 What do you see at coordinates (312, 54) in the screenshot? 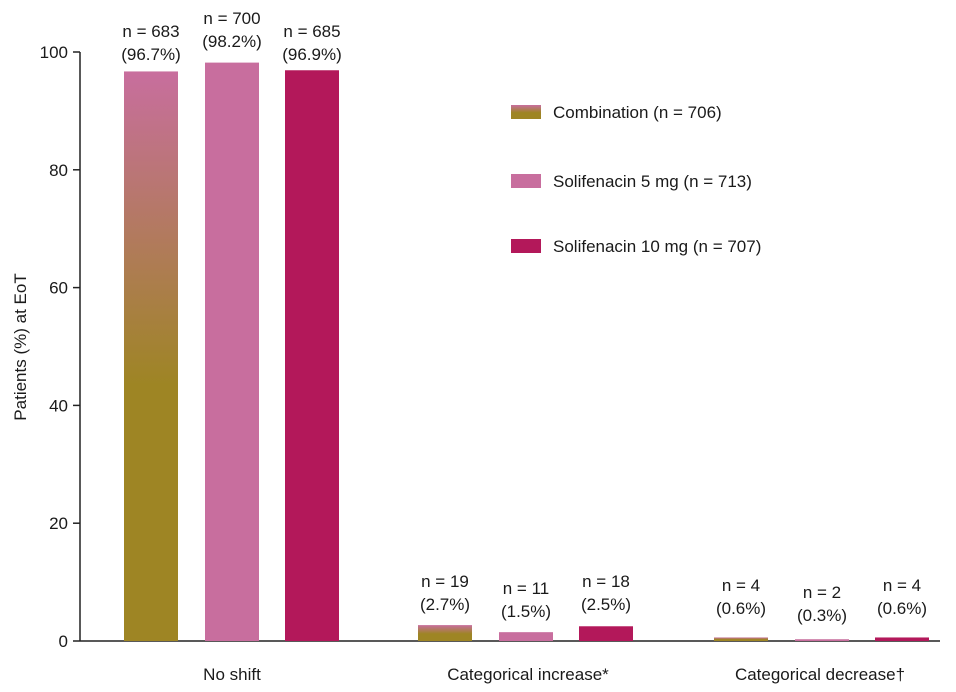
I see `bar-label-percent: (96.9%)` at bounding box center [312, 54].